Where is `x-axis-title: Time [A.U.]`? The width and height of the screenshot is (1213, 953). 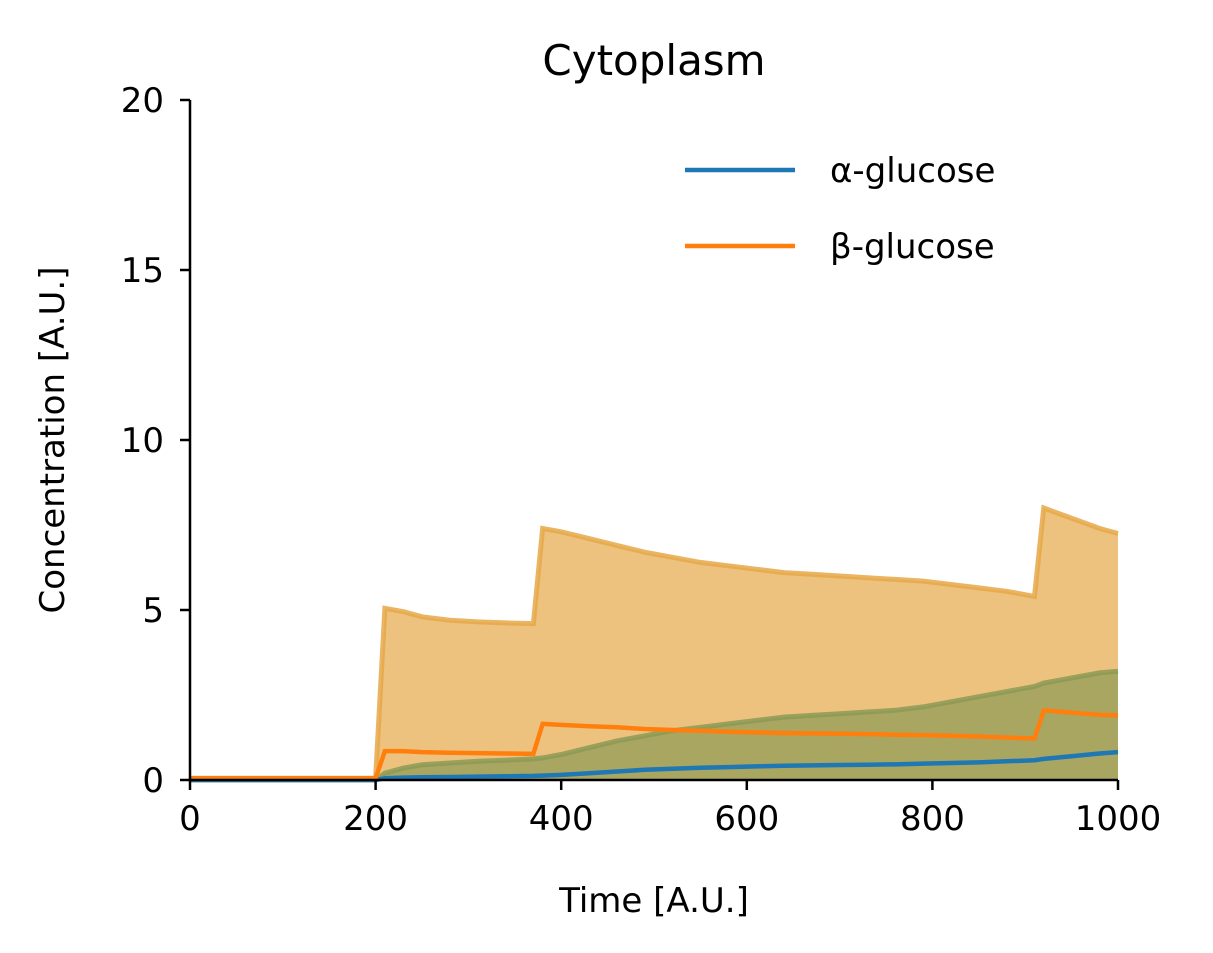 x-axis-title: Time [A.U.] is located at coordinates (653, 901).